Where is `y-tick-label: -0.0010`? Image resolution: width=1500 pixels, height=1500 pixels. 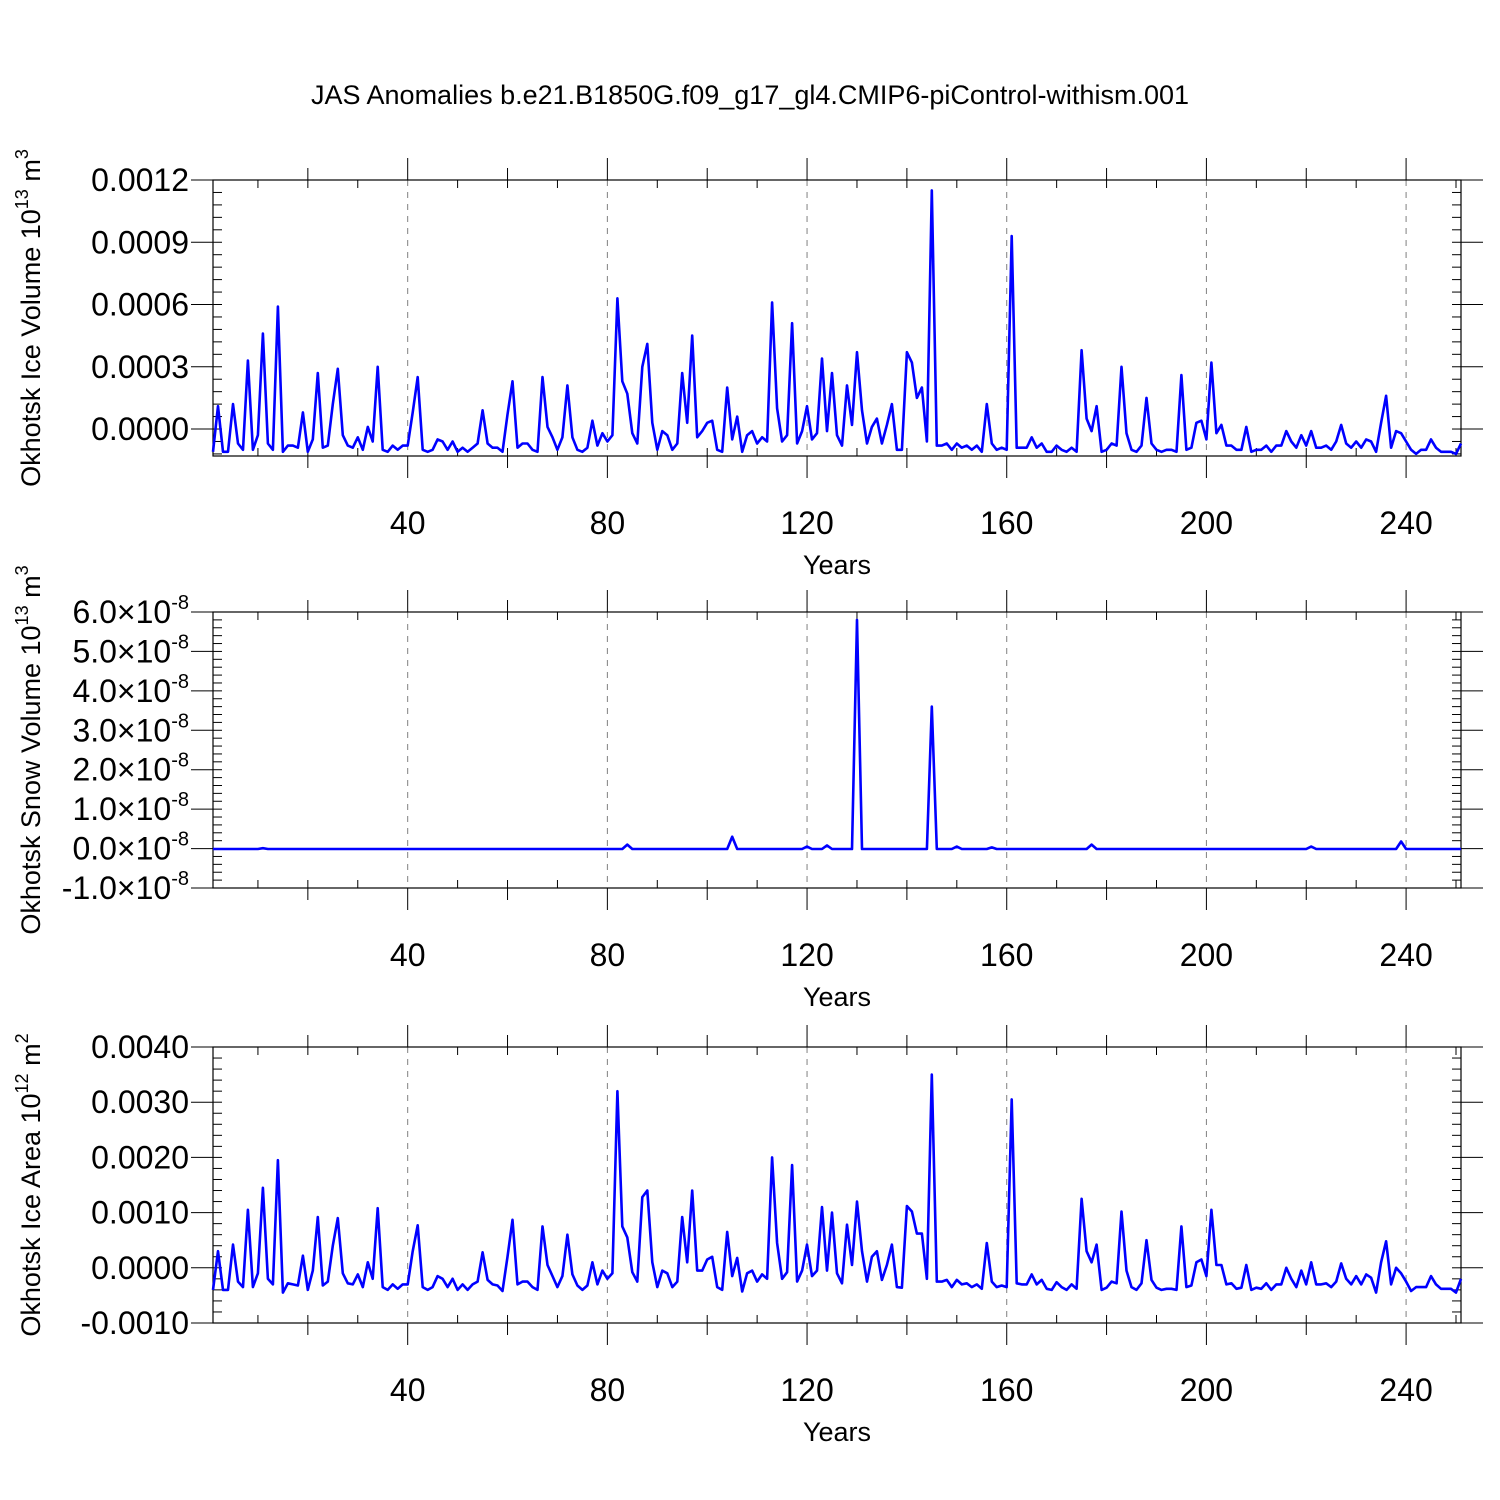 y-tick-label: -0.0010 is located at coordinates (134, 1323).